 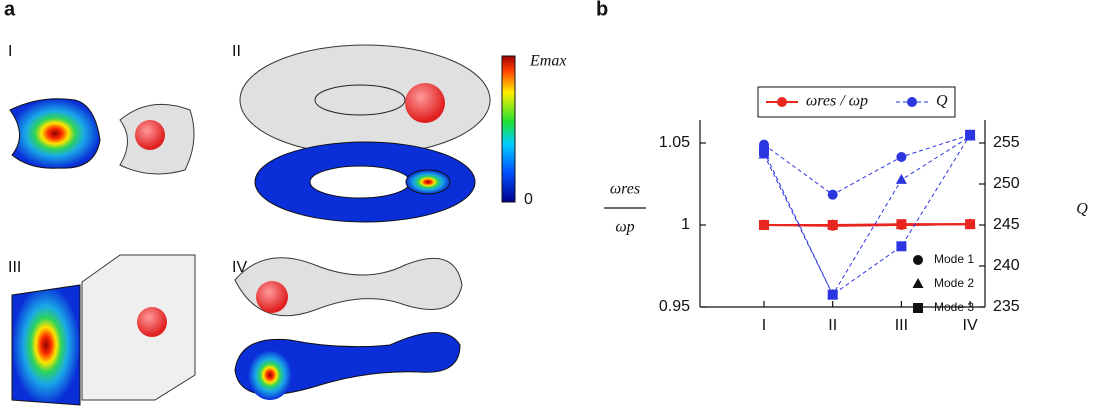 I want to click on panel-label: a, so click(x=10, y=10).